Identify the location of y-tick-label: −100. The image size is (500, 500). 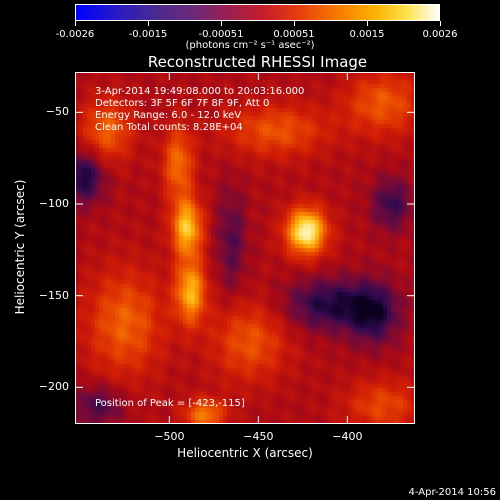
(53, 203).